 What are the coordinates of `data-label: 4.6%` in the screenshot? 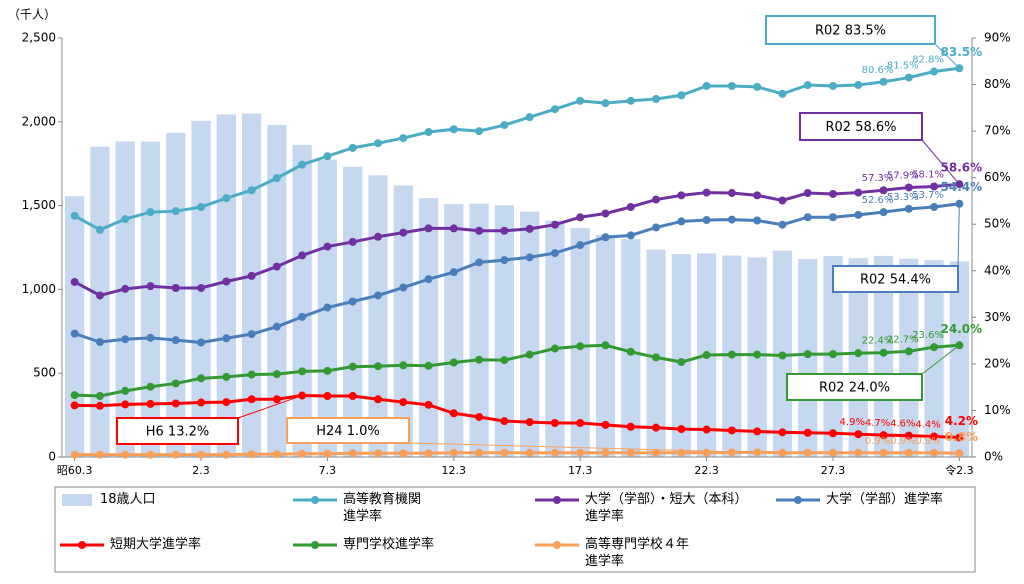 It's located at (902, 424).